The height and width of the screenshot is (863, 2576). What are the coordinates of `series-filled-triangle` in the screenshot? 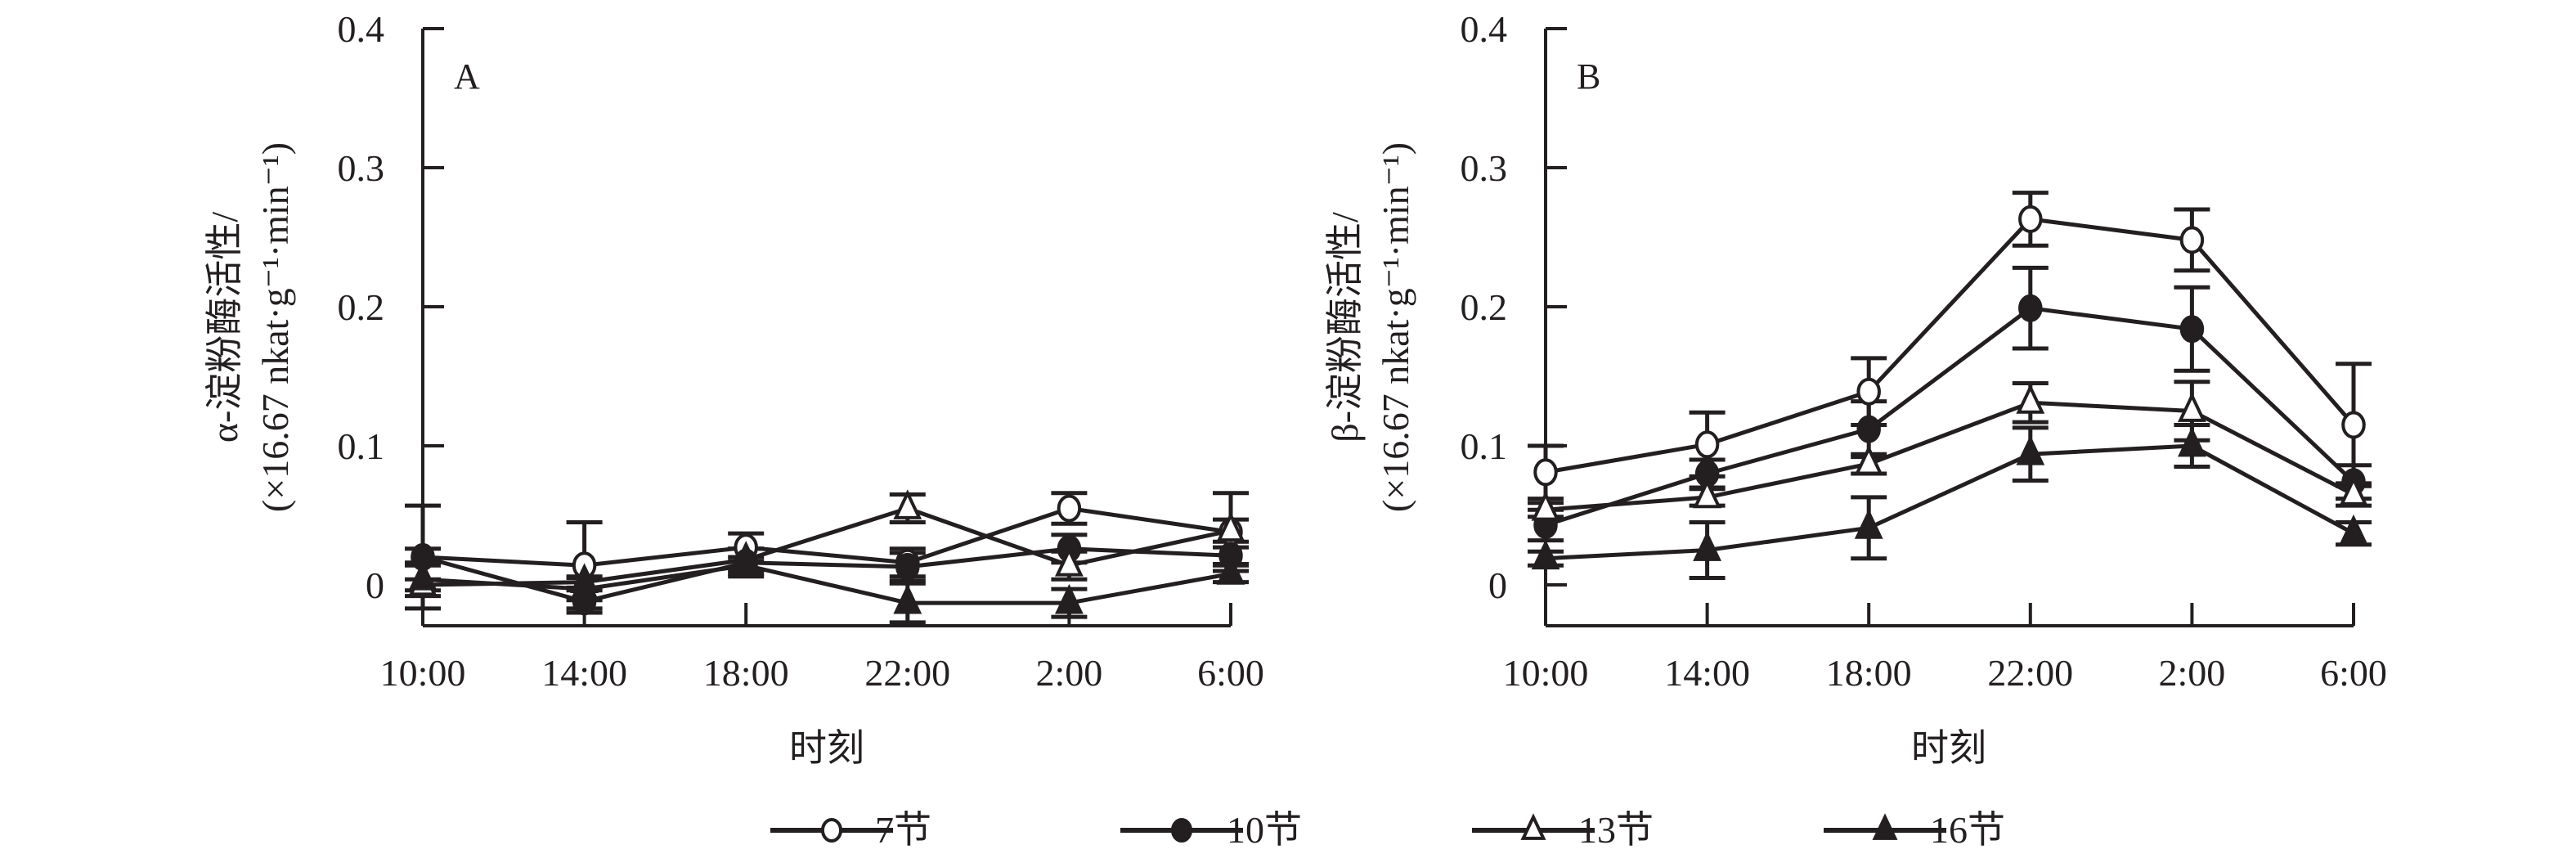 It's located at (827, 590).